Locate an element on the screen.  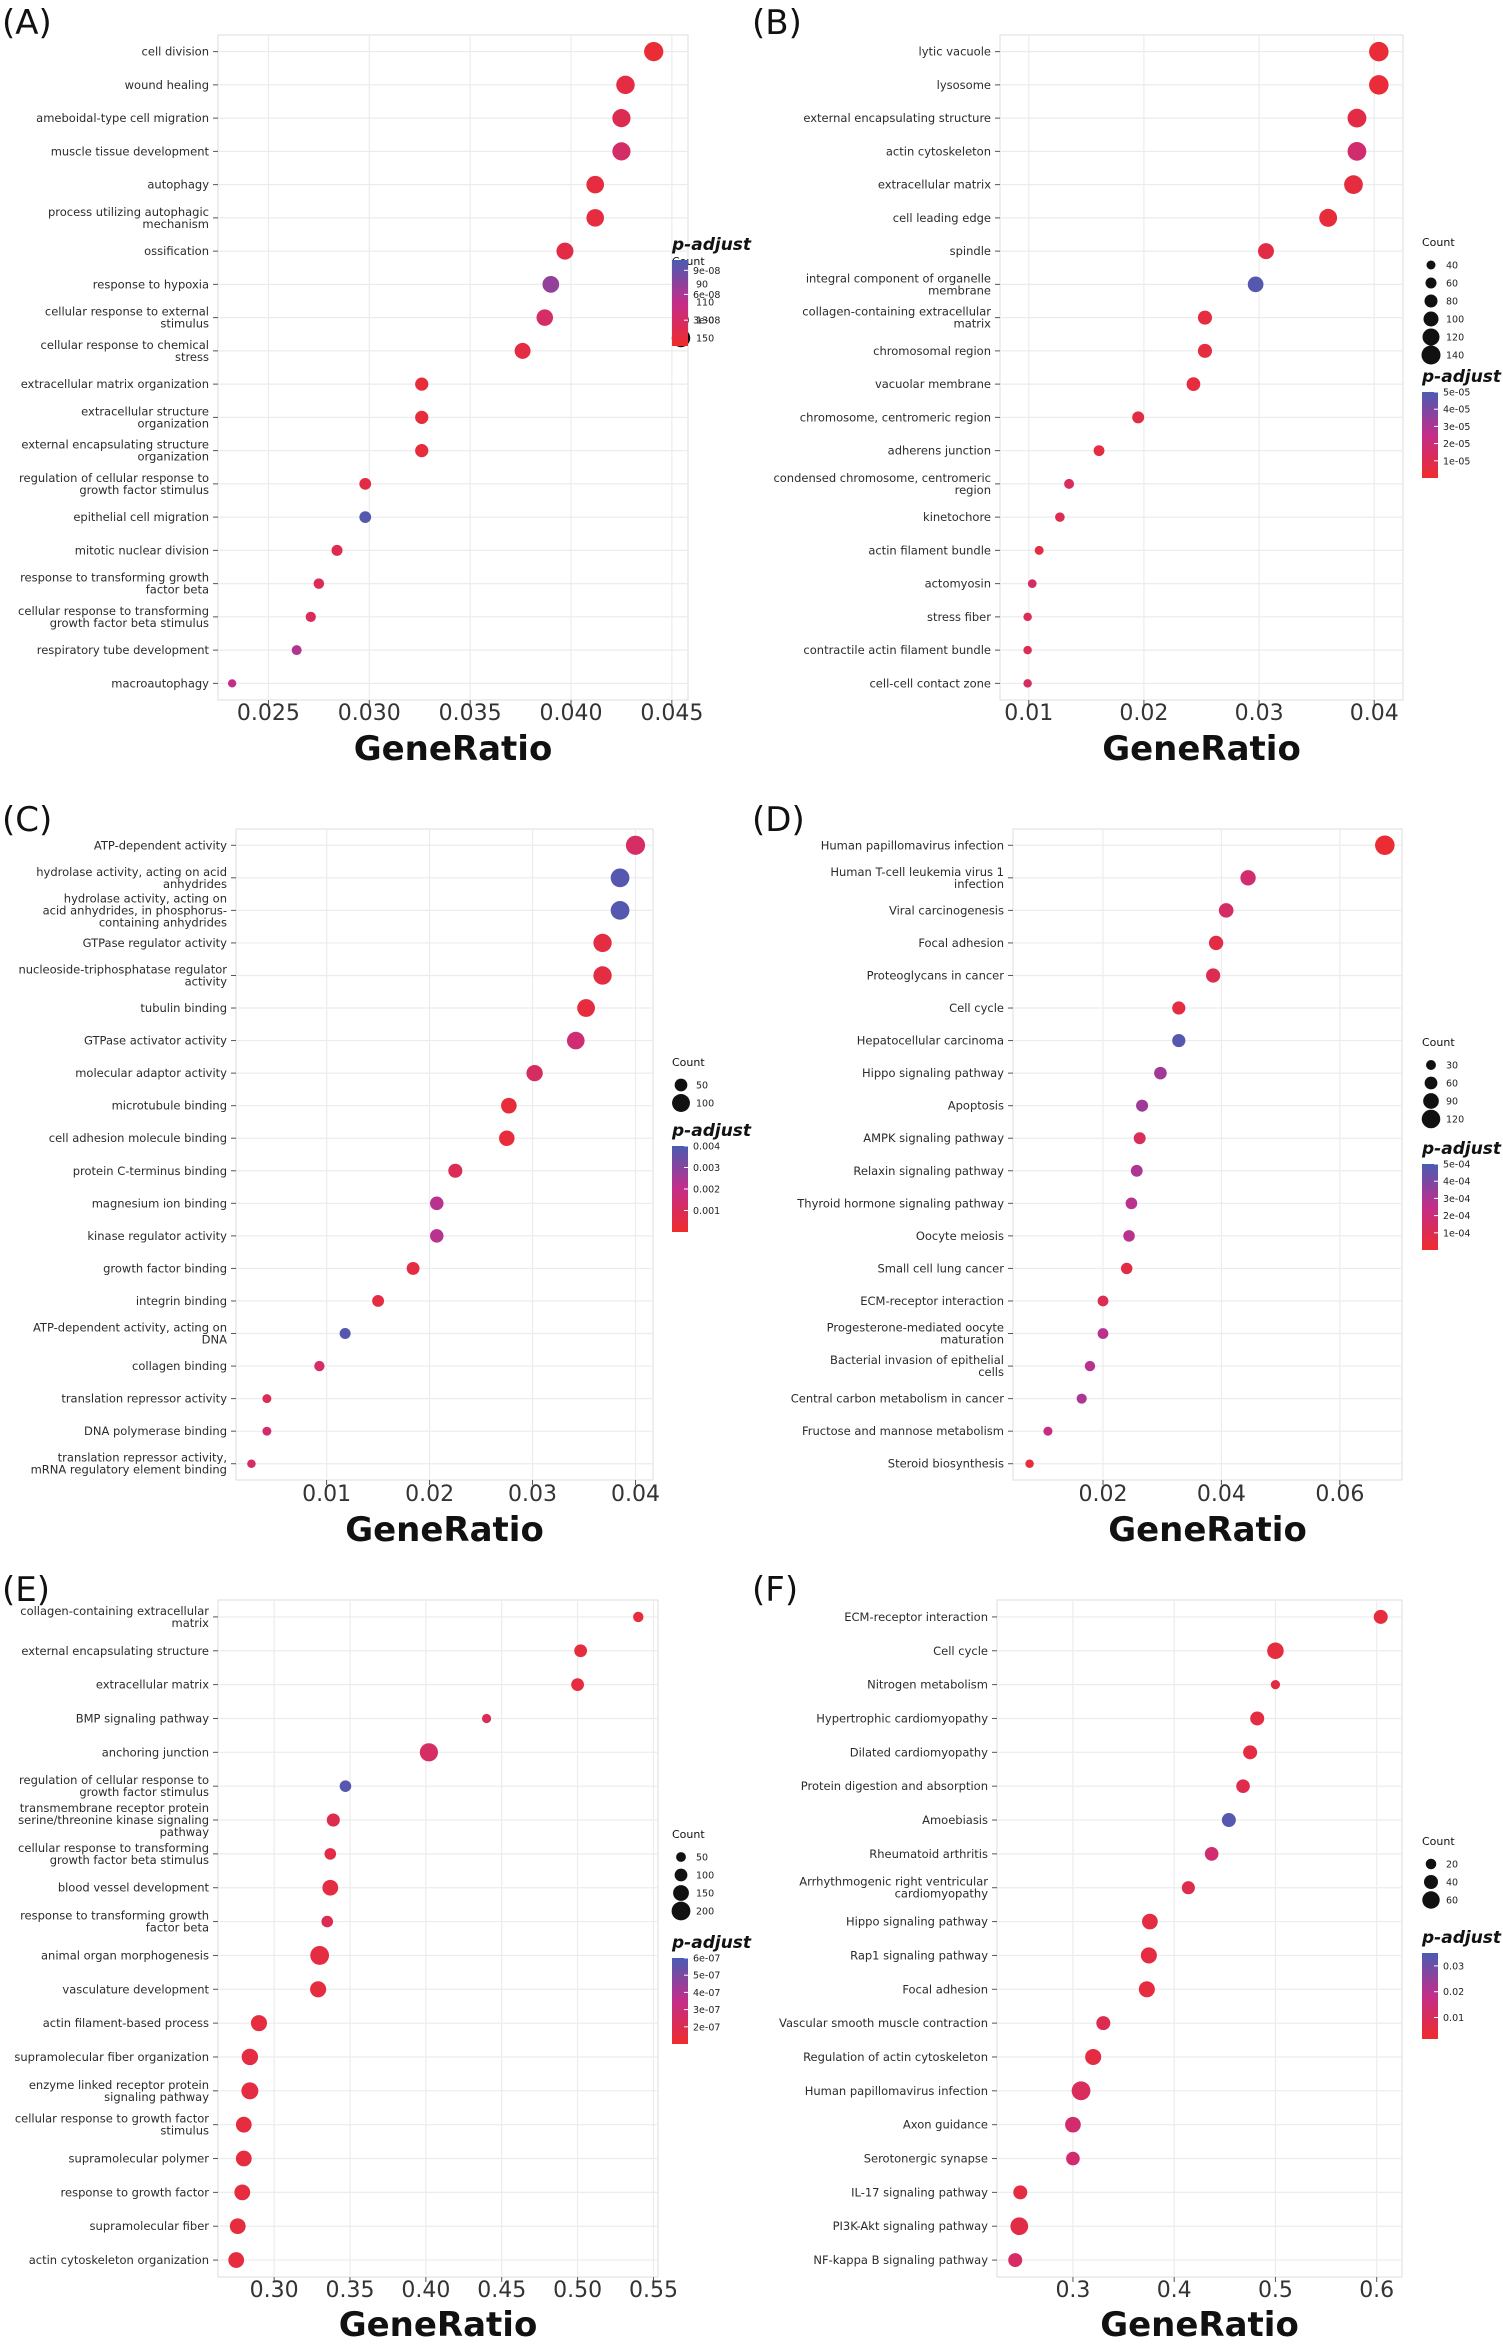
color-legend-label: 4e-07 is located at coordinates (706, 1993).